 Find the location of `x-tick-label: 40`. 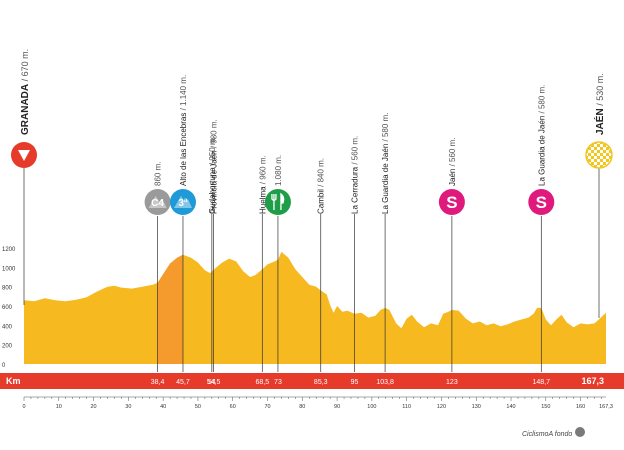

x-tick-label: 40 is located at coordinates (163, 407).